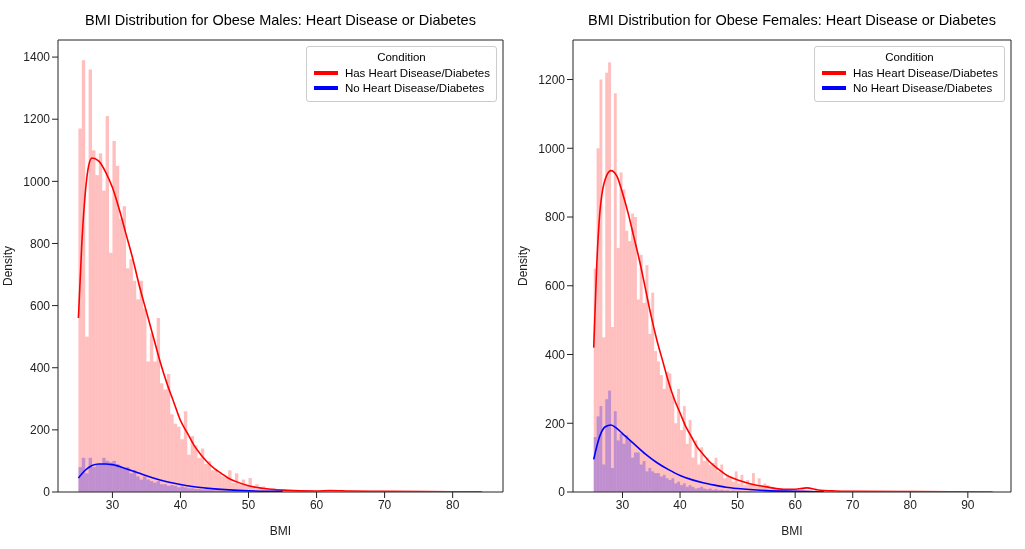 This screenshot has width=1025, height=549. Describe the element at coordinates (37, 57) in the screenshot. I see `y-tick-label: 1400` at that location.